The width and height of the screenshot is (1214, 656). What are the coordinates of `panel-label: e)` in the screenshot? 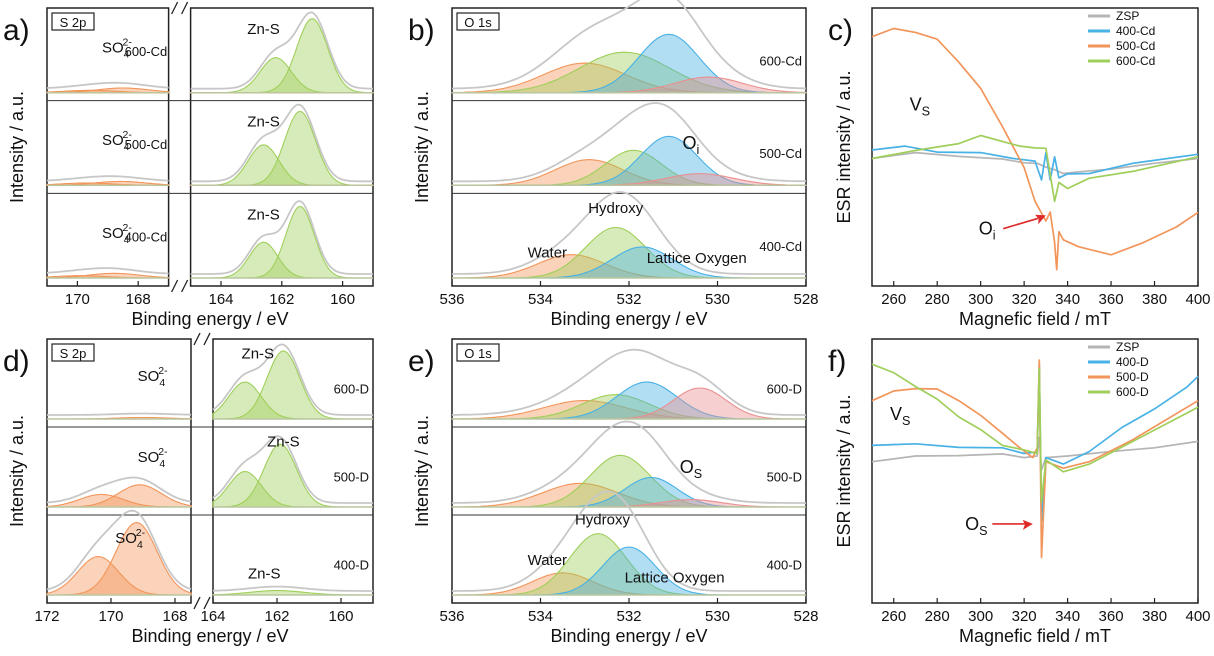 It's located at (421, 361).